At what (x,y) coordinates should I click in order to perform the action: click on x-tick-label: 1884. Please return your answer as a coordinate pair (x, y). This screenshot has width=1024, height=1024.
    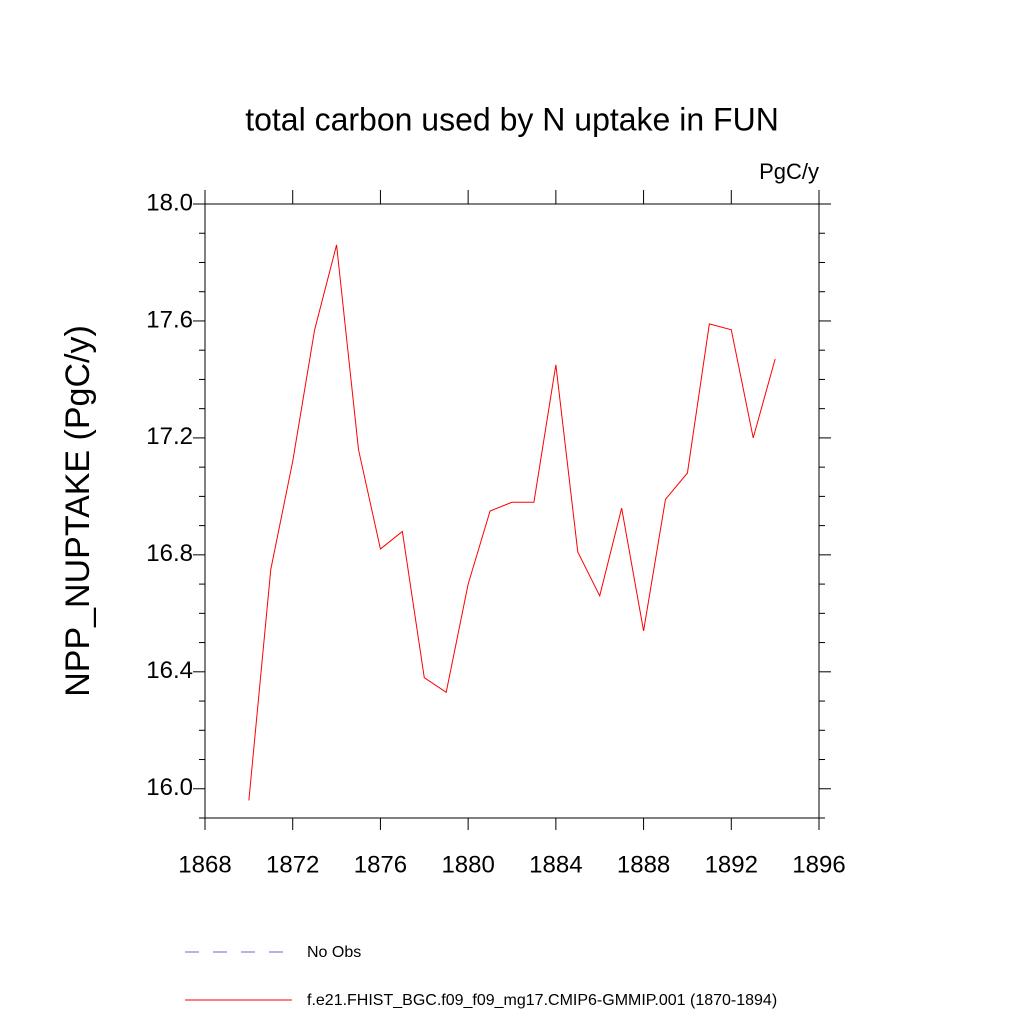
    Looking at the image, I should click on (555, 864).